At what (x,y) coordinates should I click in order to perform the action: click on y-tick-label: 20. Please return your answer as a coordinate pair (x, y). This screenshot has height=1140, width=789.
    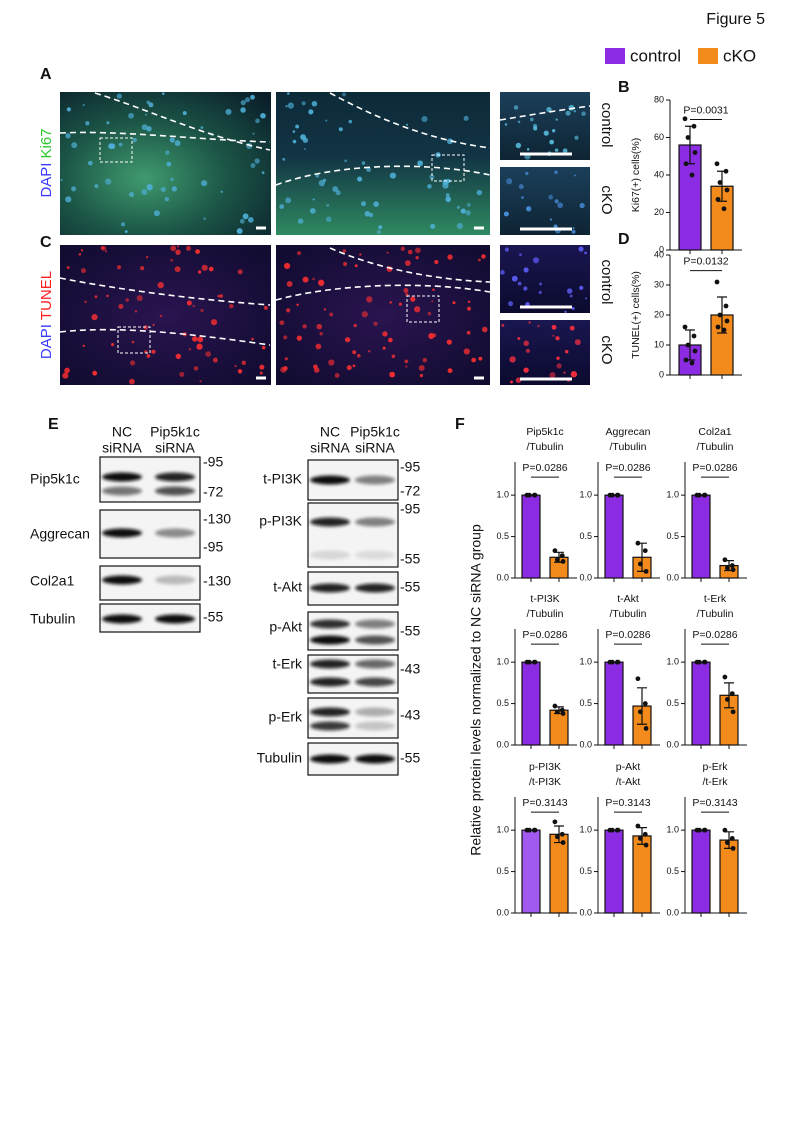
    Looking at the image, I should click on (659, 314).